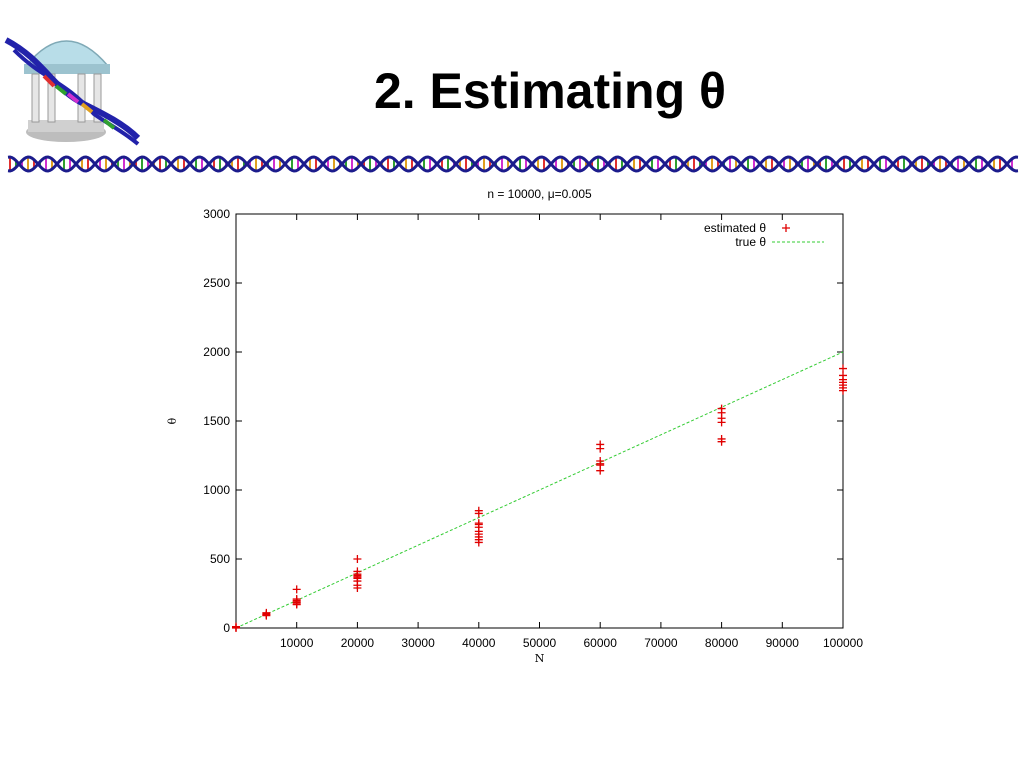 Image resolution: width=1024 pixels, height=768 pixels. Describe the element at coordinates (540, 643) in the screenshot. I see `x-tick-label: 50000` at that location.